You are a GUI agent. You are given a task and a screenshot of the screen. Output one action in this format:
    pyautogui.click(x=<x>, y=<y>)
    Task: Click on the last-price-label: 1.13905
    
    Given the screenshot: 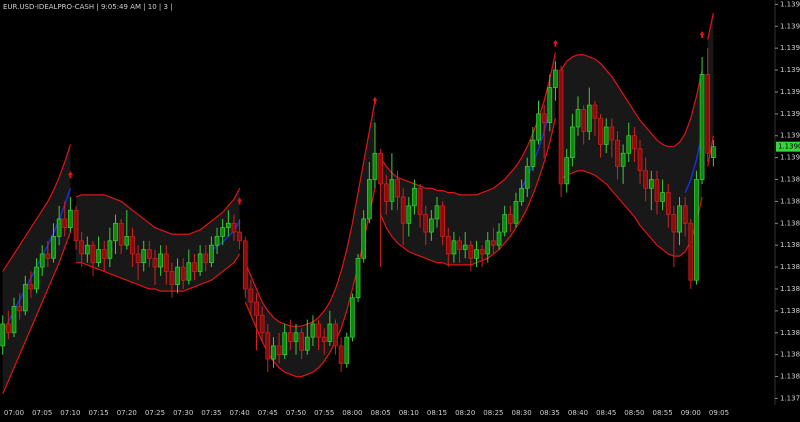 What is the action you would take?
    pyautogui.click(x=789, y=147)
    